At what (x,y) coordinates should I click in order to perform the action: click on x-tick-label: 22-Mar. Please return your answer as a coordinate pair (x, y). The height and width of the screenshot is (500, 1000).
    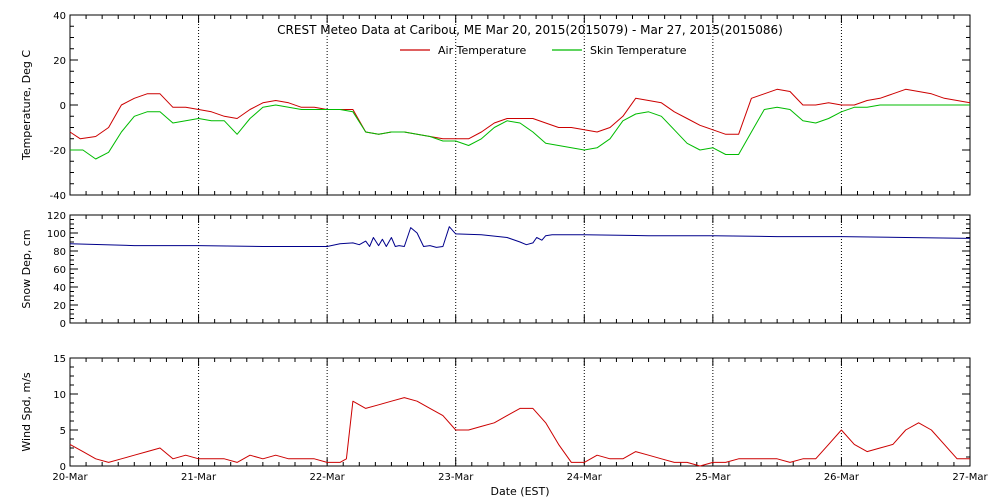
    Looking at the image, I should click on (328, 477).